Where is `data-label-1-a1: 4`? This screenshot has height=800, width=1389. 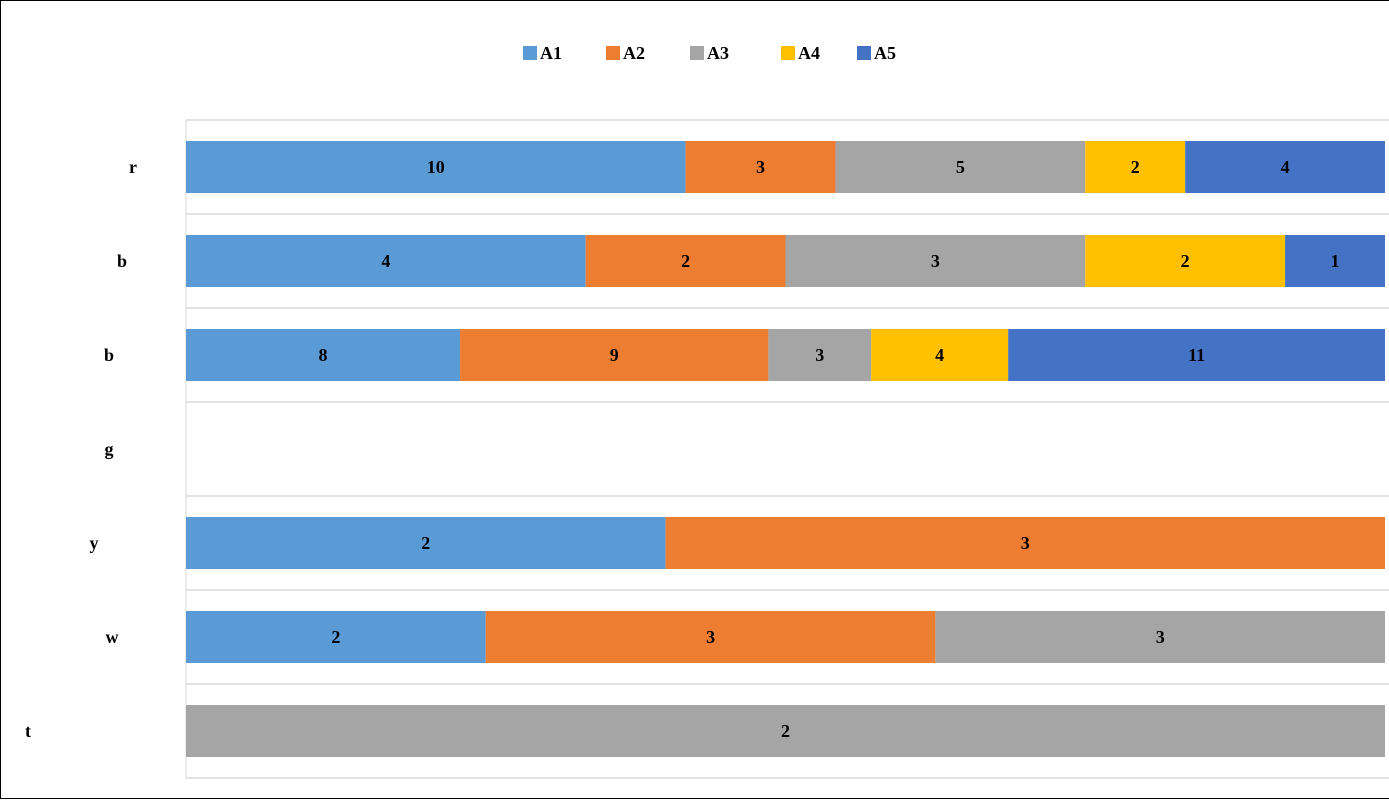 data-label-1-a1: 4 is located at coordinates (385, 261).